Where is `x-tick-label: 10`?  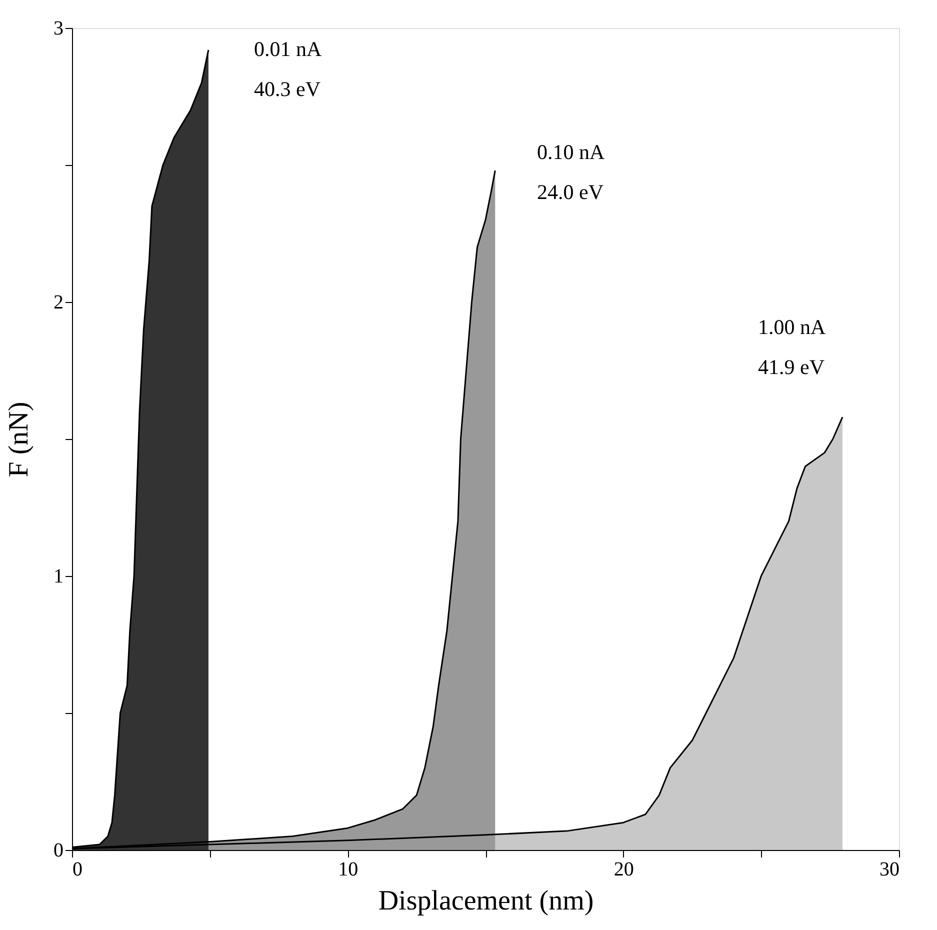
x-tick-label: 10 is located at coordinates (348, 869).